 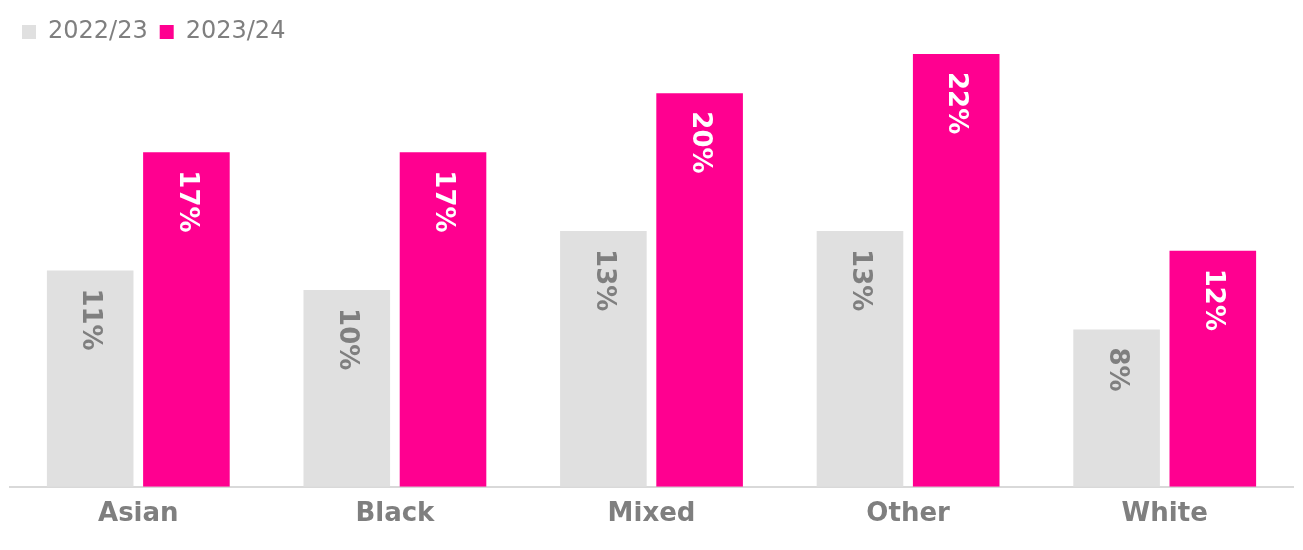 I want to click on x-tick-label: White, so click(x=1164, y=512).